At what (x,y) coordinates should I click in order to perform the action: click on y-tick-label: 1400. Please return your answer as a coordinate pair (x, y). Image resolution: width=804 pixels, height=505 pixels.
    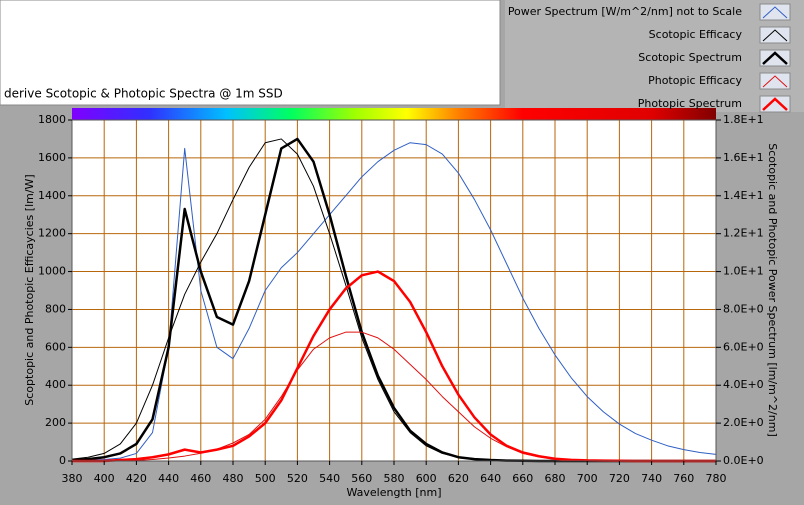
    Looking at the image, I should click on (52, 195).